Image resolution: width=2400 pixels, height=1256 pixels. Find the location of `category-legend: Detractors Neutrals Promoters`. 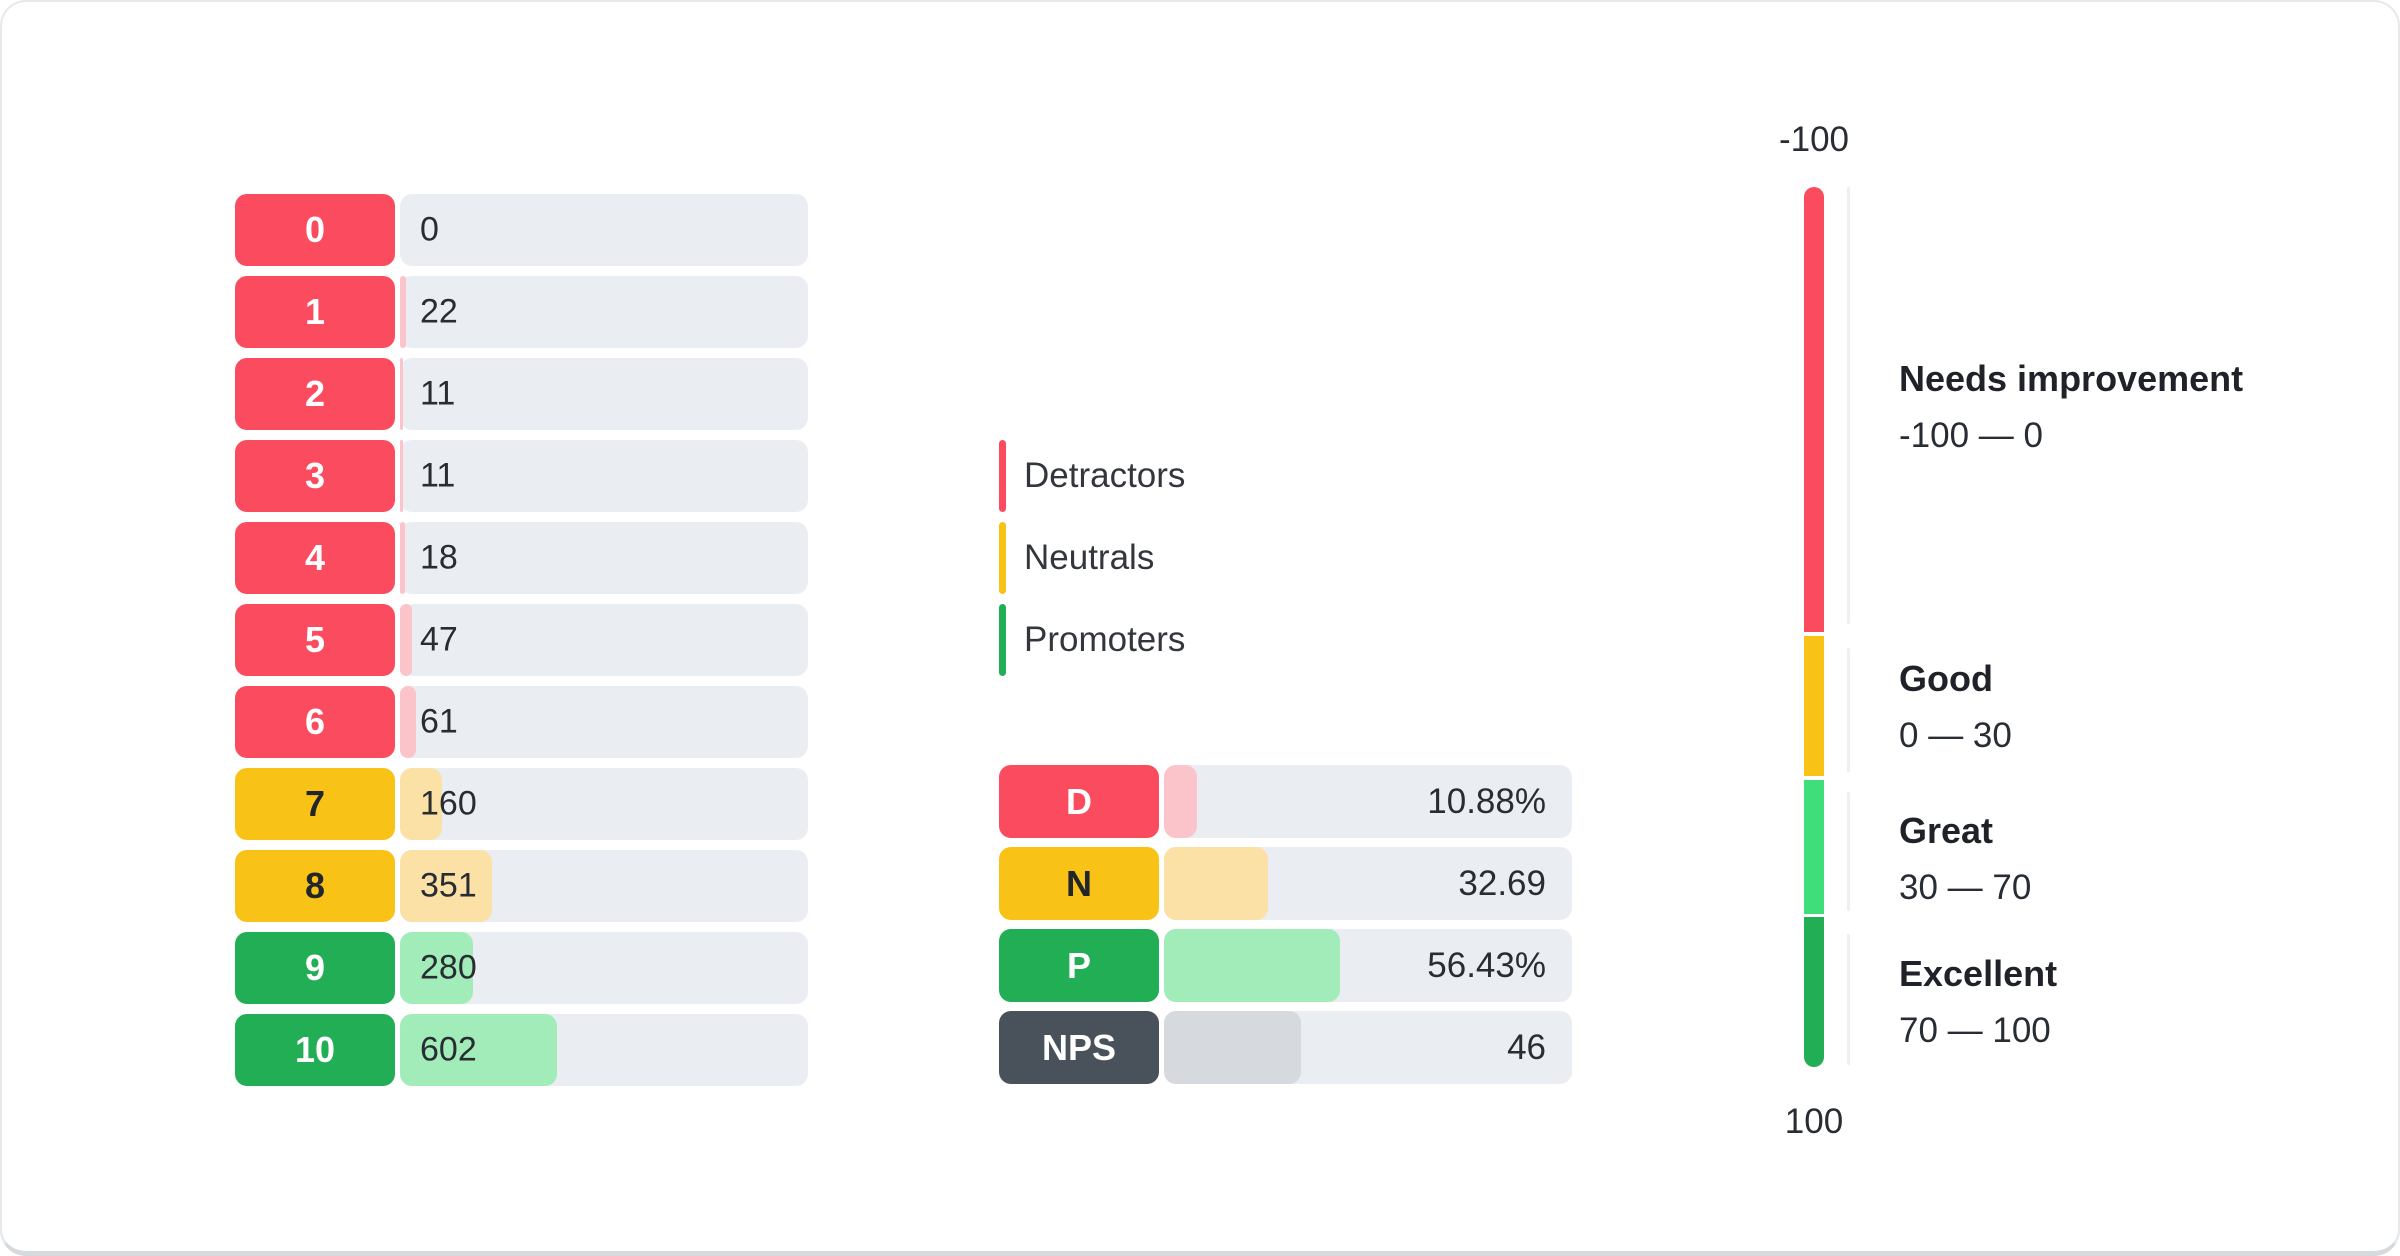

category-legend: Detractors Neutrals Promoters is located at coordinates (1092, 558).